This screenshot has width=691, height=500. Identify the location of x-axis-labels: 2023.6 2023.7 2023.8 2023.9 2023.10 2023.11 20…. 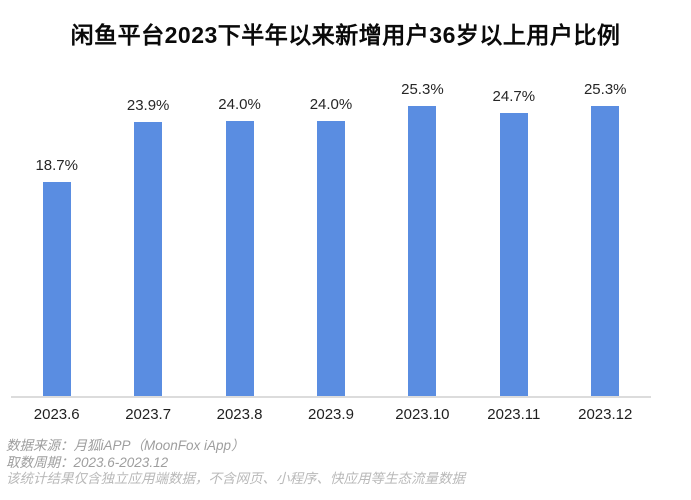
(331, 414).